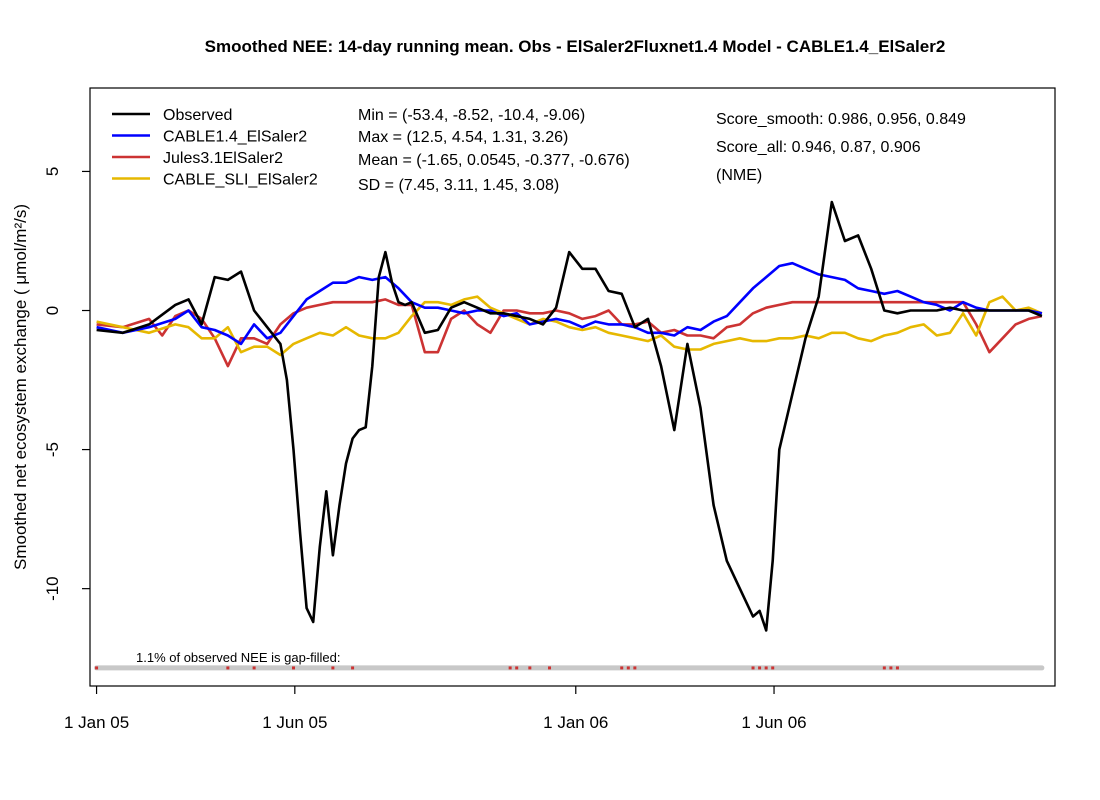 Image resolution: width=1100 pixels, height=800 pixels. I want to click on stats-sd: SD = (7.45, 3.11, 1.45, 3.08), so click(458, 185).